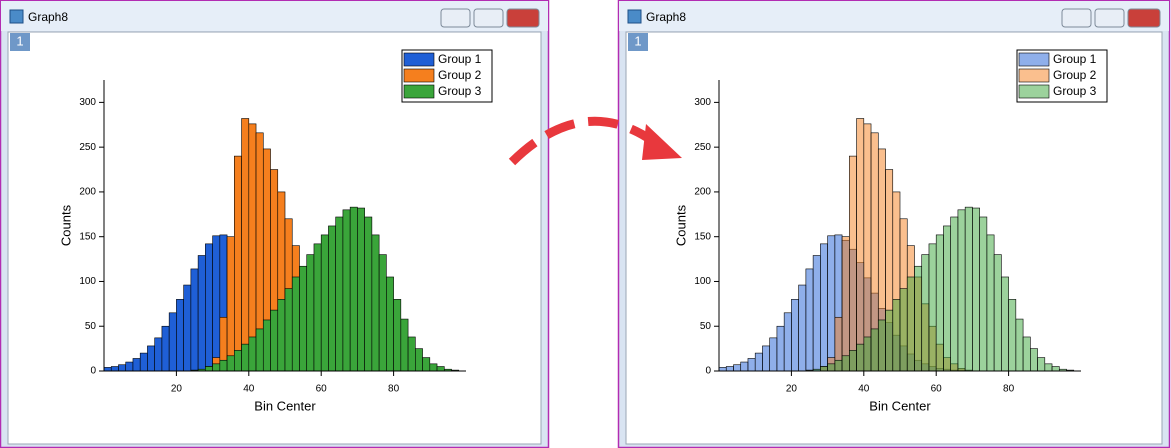 This screenshot has width=1171, height=448. Describe the element at coordinates (65, 225) in the screenshot. I see `y-axis-title: Counts` at that location.